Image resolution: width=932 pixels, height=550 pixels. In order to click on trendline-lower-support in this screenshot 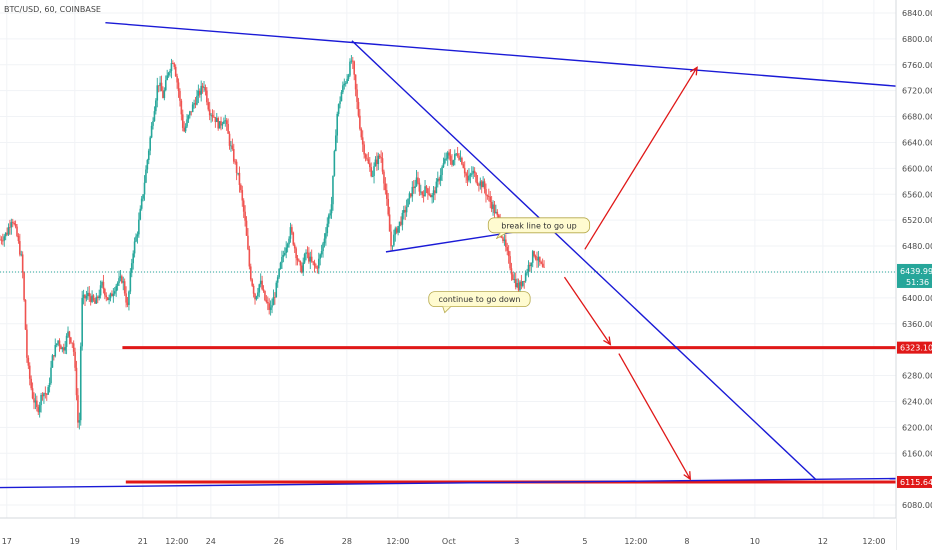, I will do `click(448, 483)`.